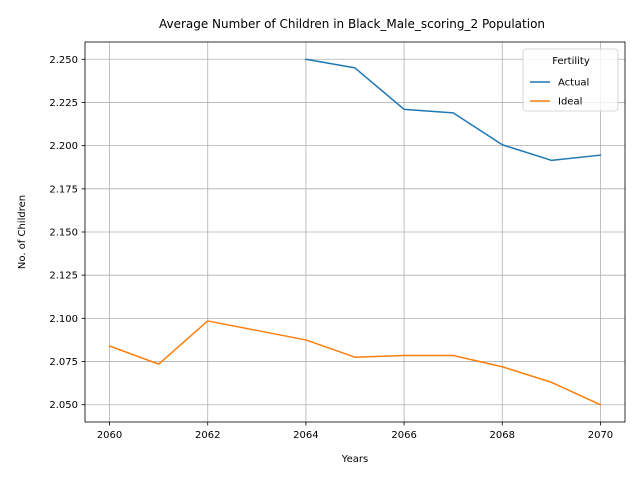  Describe the element at coordinates (559, 93) in the screenshot. I see `legend-items: Actual Ideal` at that location.